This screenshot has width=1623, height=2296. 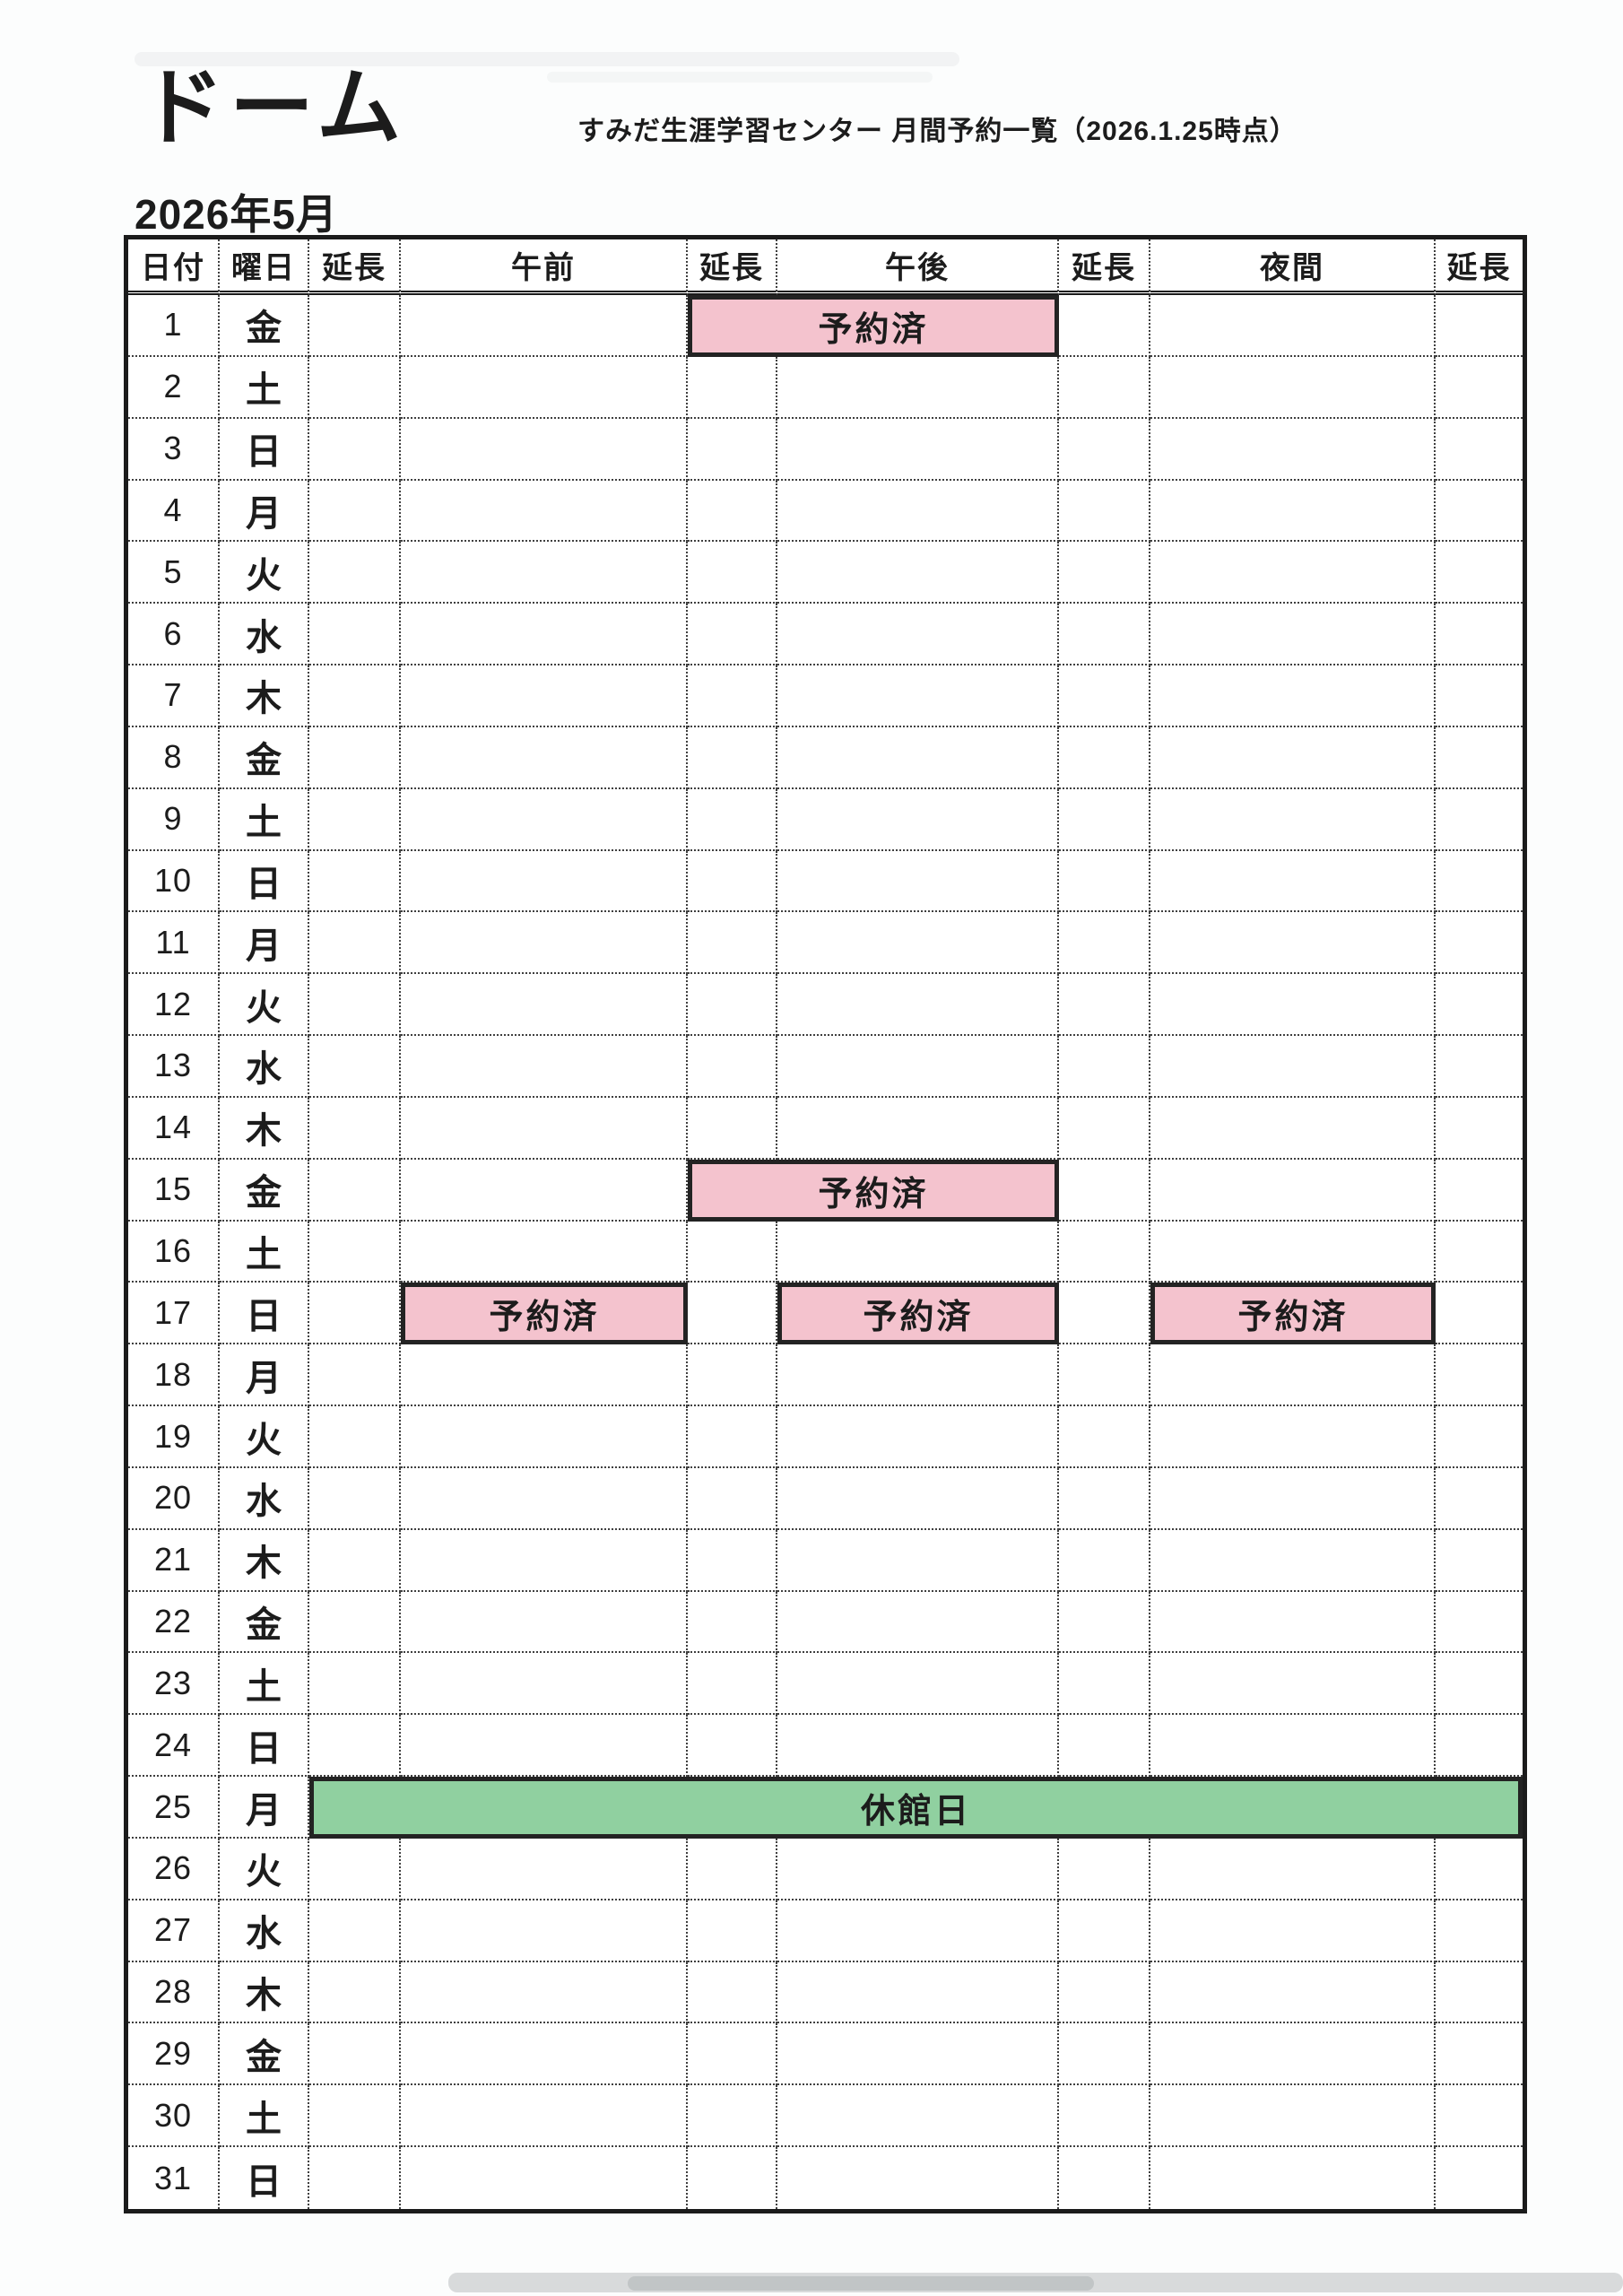 I want to click on header-weekday: 曜日, so click(x=264, y=267).